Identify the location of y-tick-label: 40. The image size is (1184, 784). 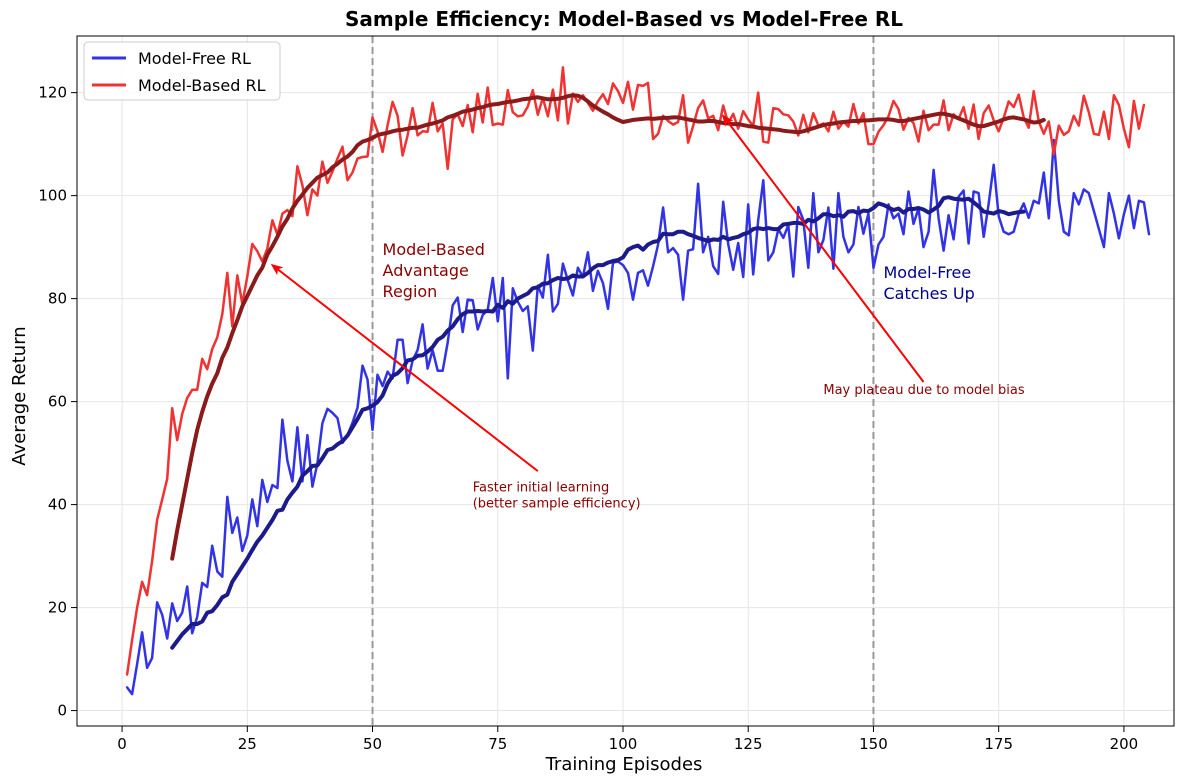
(57, 505).